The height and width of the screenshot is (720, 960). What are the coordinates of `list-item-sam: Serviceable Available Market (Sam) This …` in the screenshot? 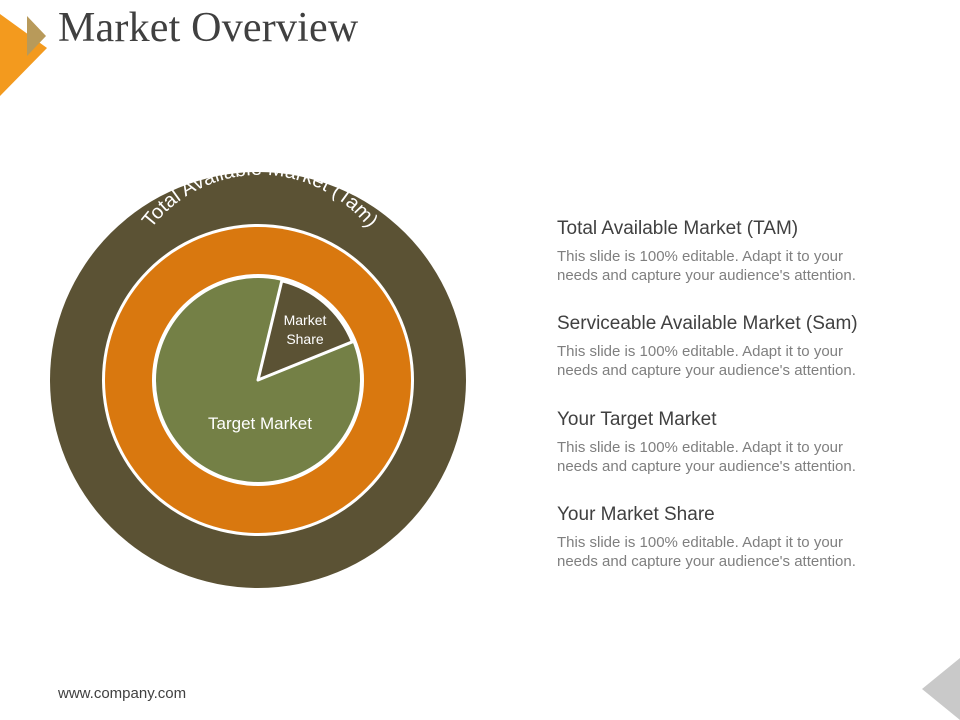 It's located at (747, 360).